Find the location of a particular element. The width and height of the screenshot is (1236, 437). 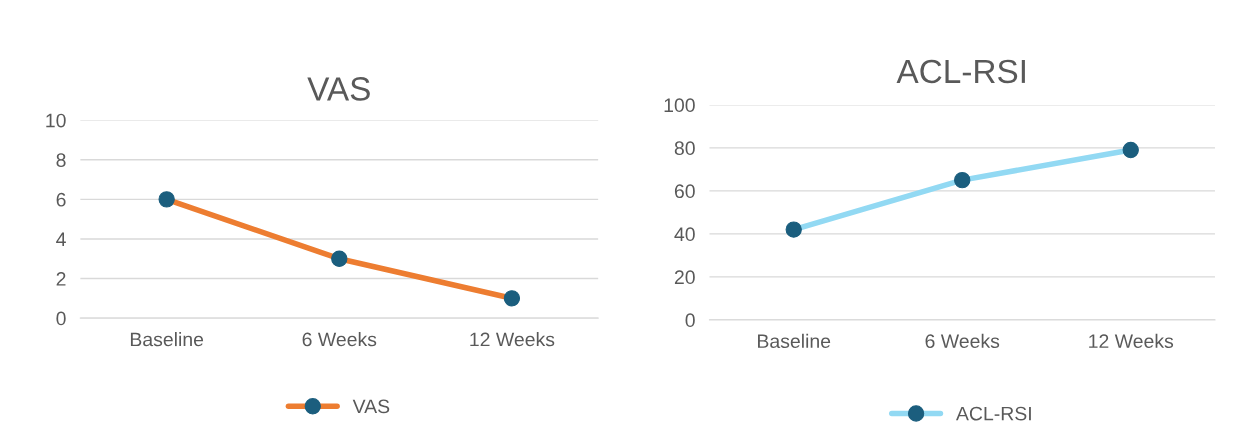

y-tick-label: 60 is located at coordinates (684, 191).